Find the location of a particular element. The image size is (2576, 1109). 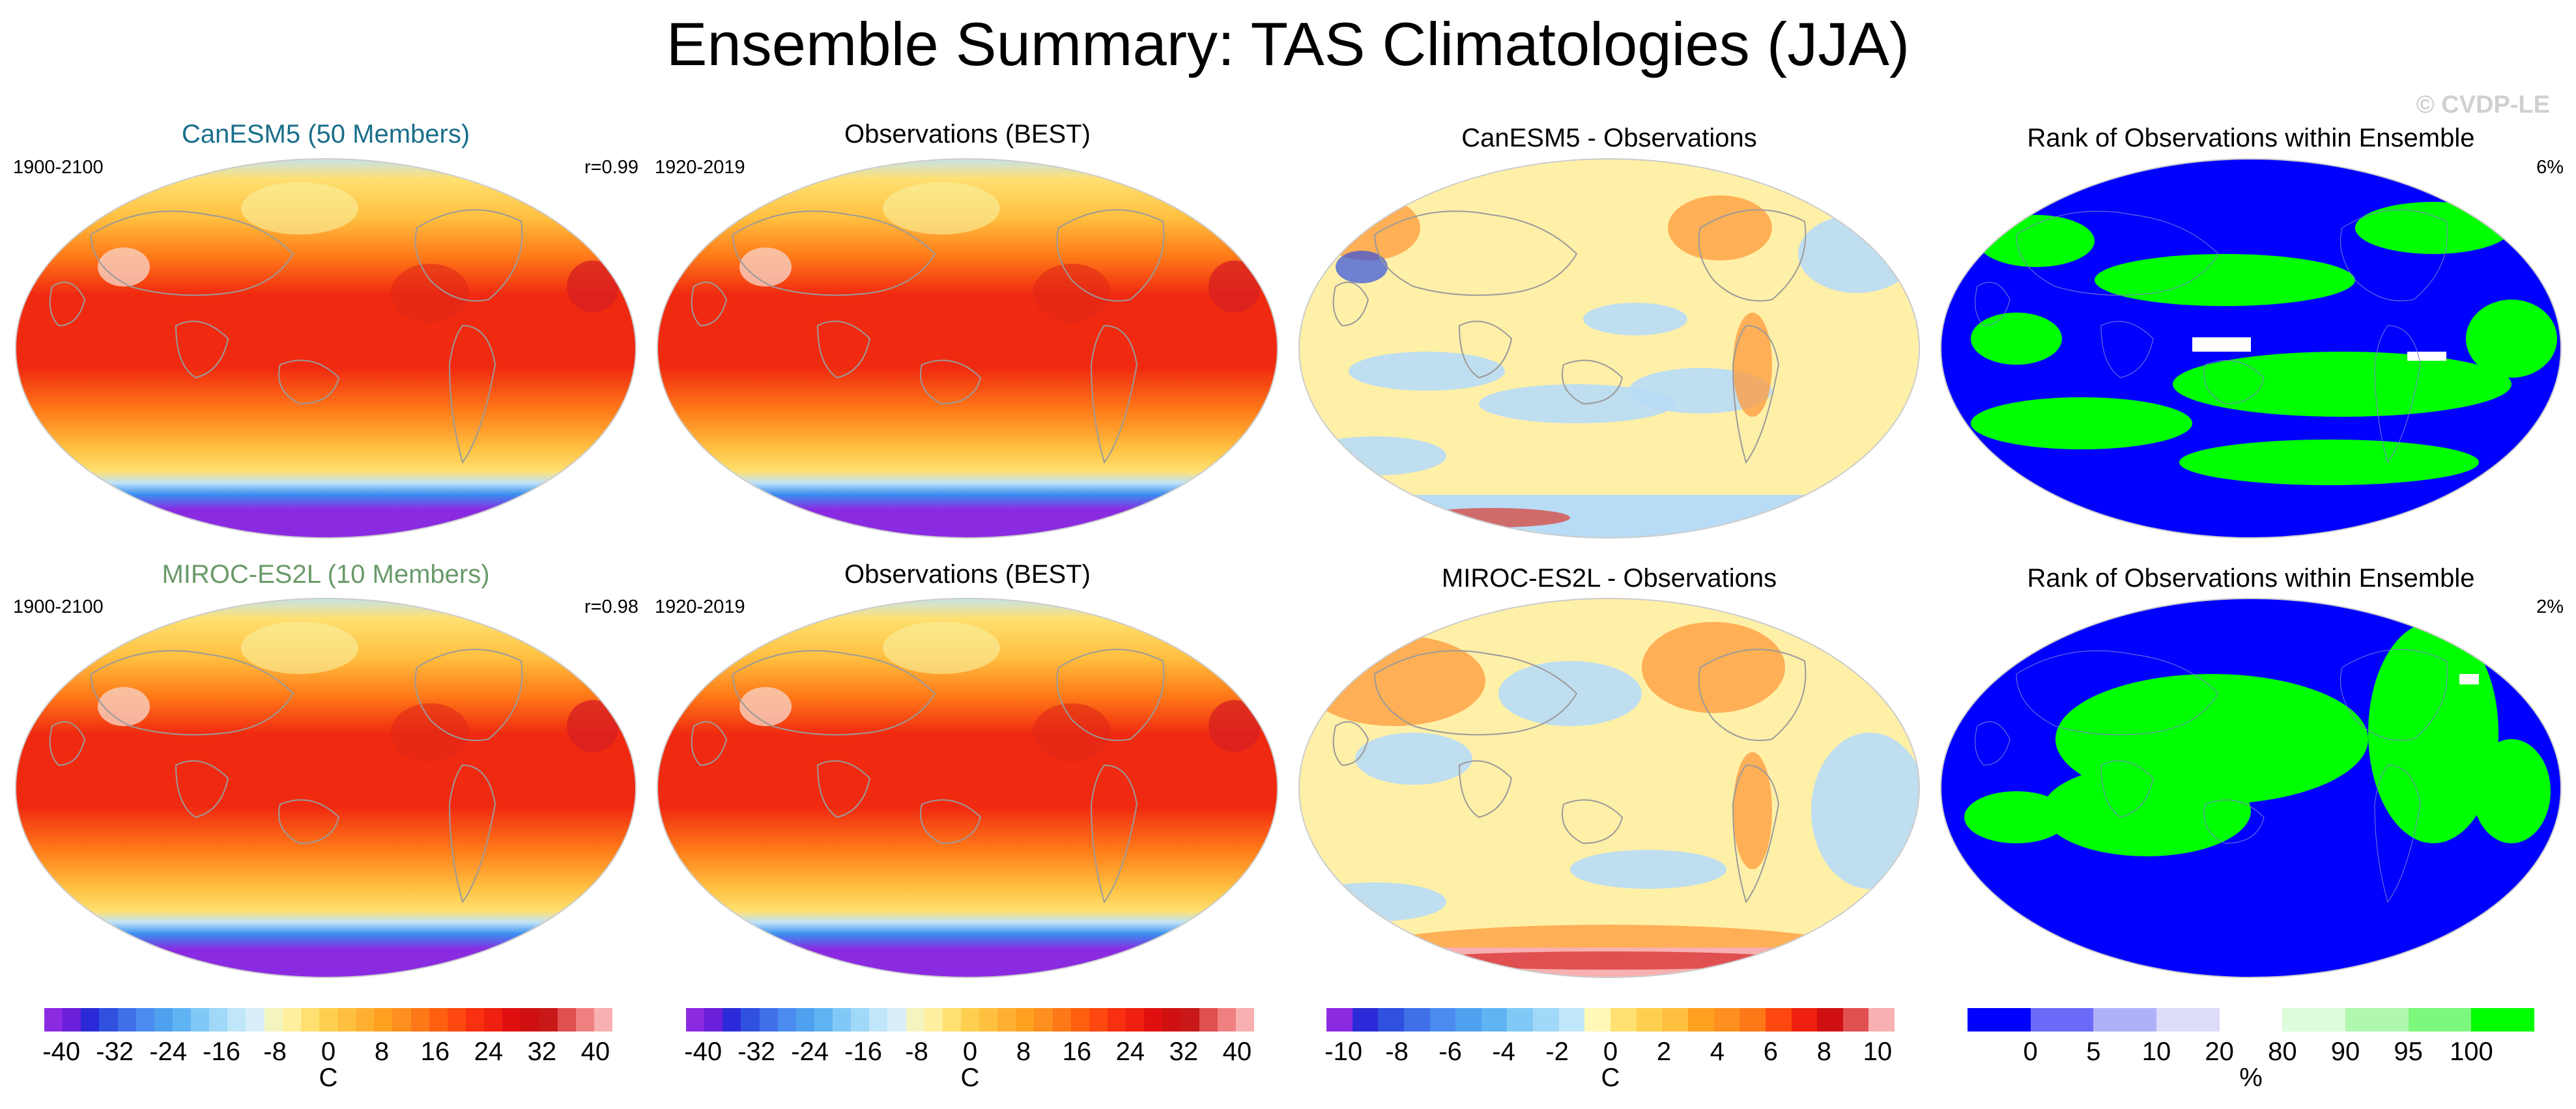

rank-percent-label: 6% is located at coordinates (2550, 168).